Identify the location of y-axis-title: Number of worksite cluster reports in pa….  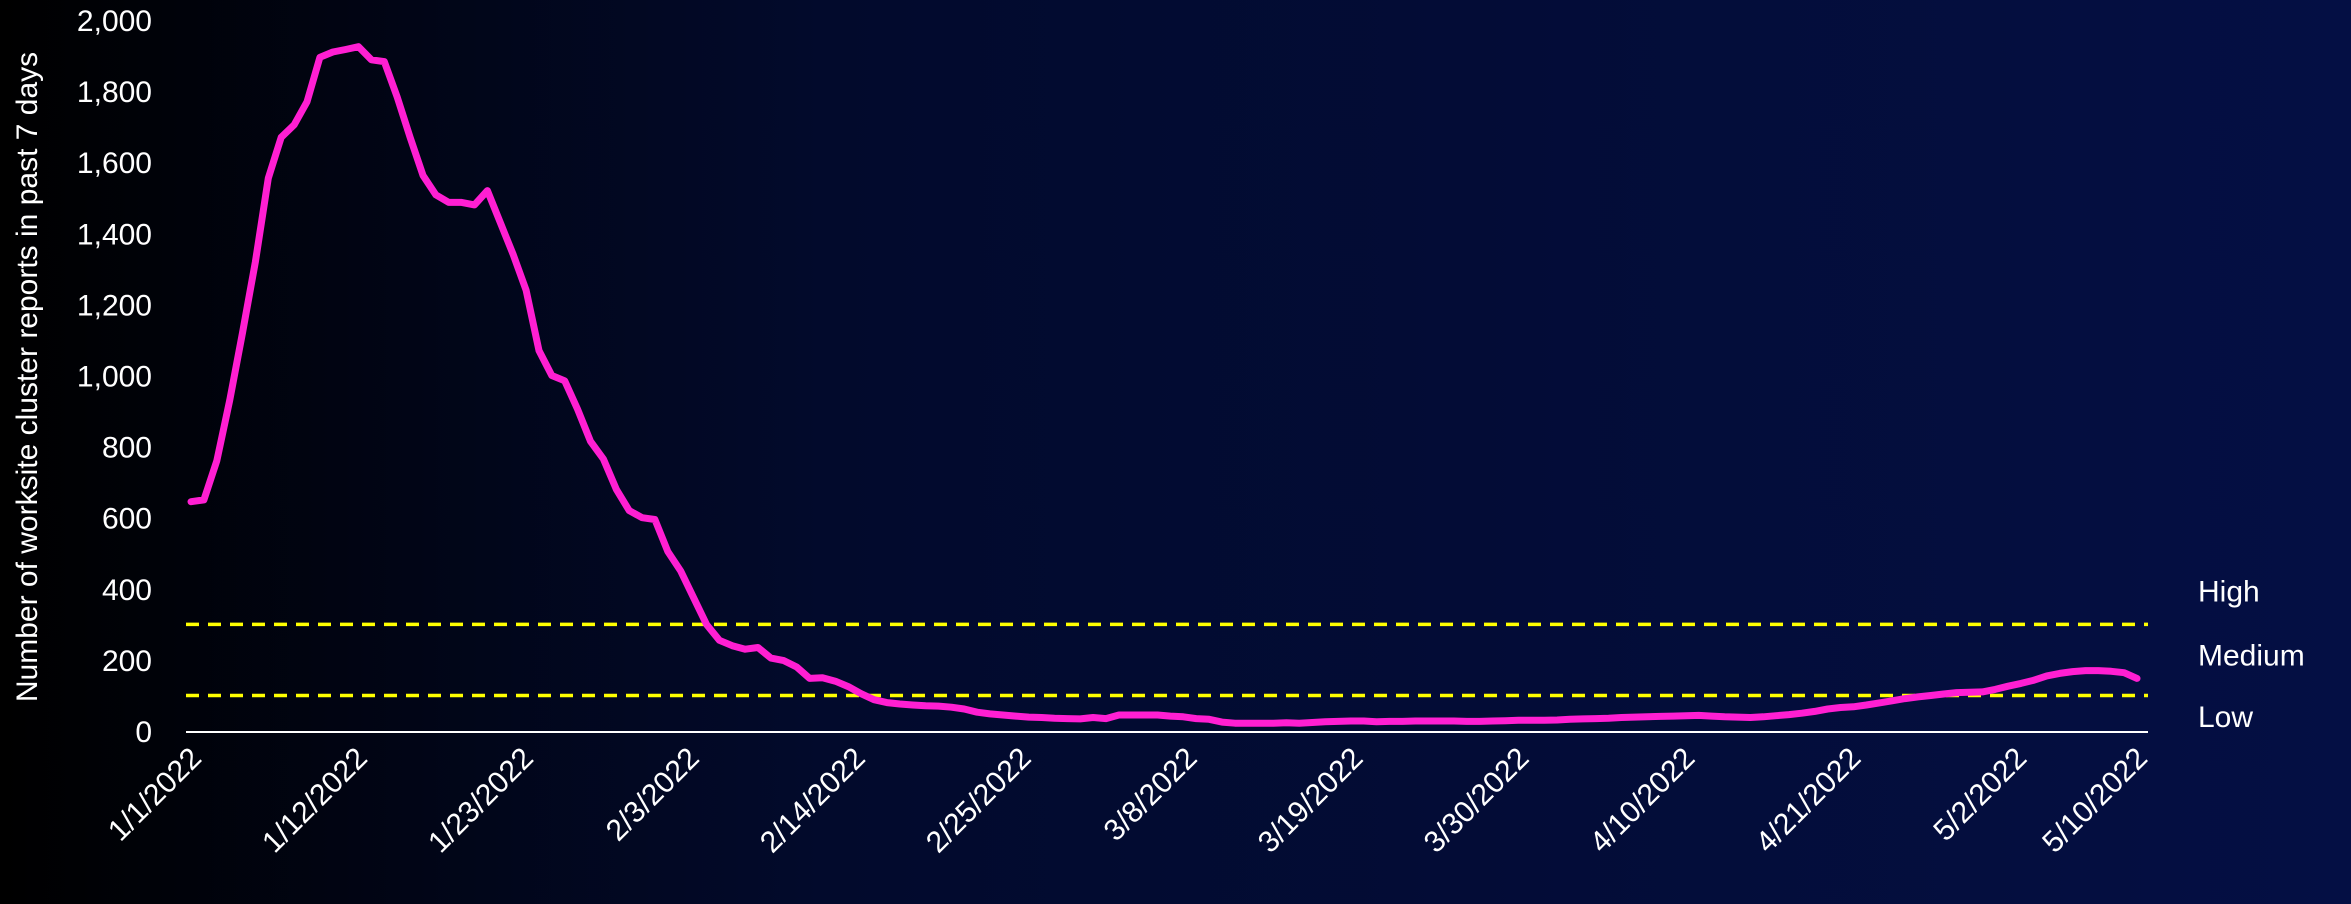
(27, 377).